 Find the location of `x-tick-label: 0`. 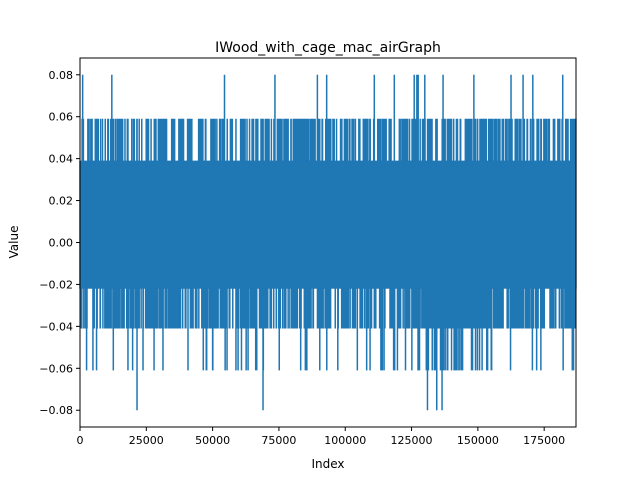

x-tick-label: 0 is located at coordinates (80, 440).